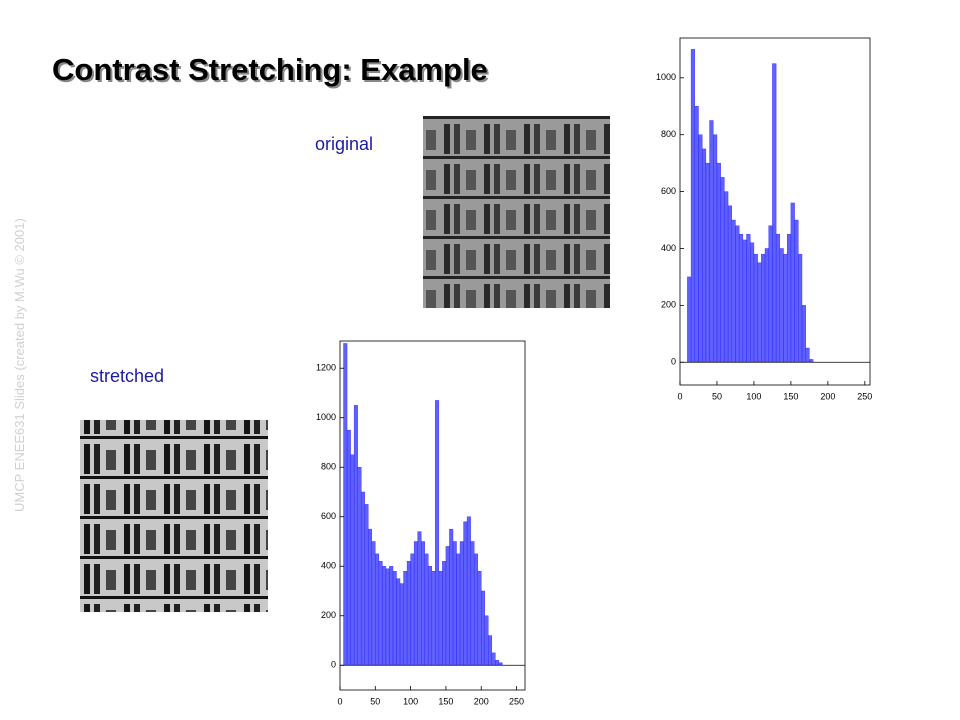 This screenshot has width=960, height=720. What do you see at coordinates (326, 368) in the screenshot?
I see `y-tick-label: 1200` at bounding box center [326, 368].